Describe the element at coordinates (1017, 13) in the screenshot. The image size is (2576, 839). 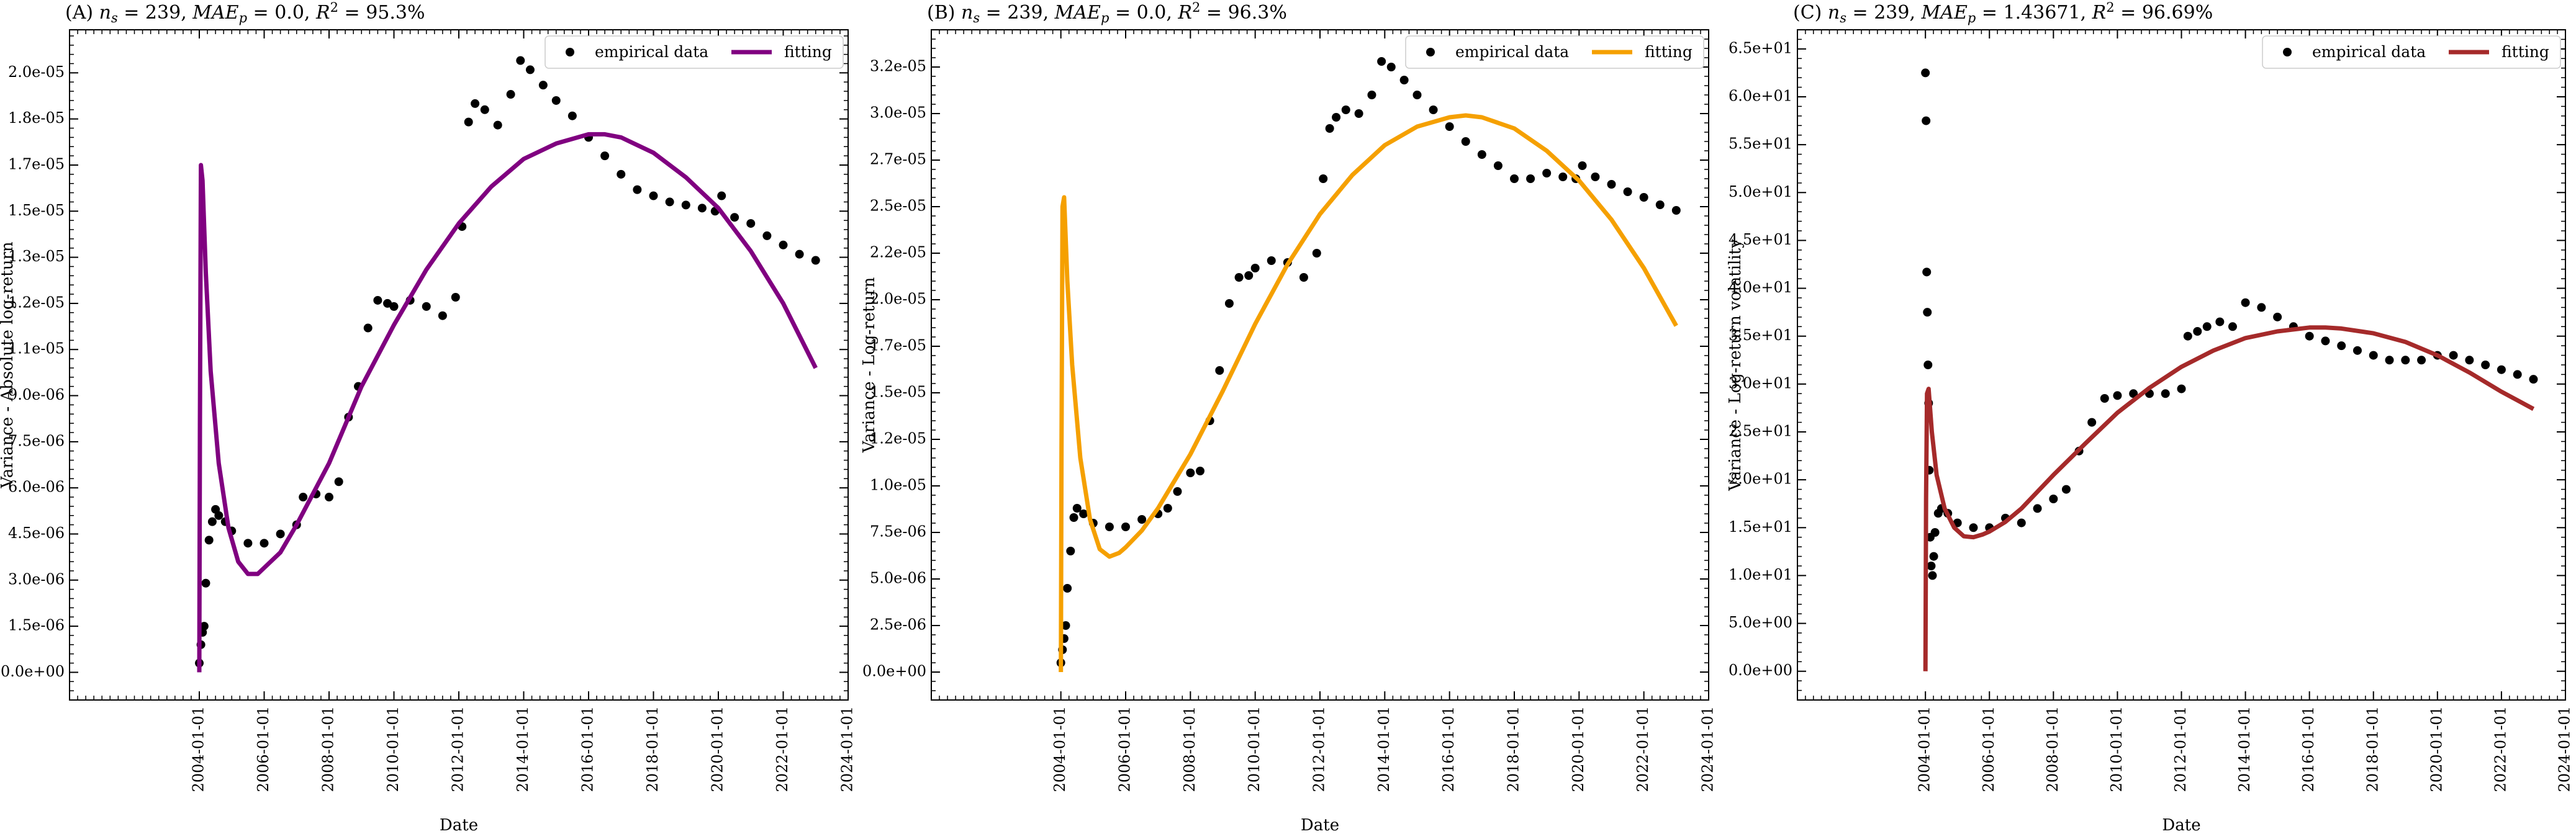
I see `title-part: = 239,` at that location.